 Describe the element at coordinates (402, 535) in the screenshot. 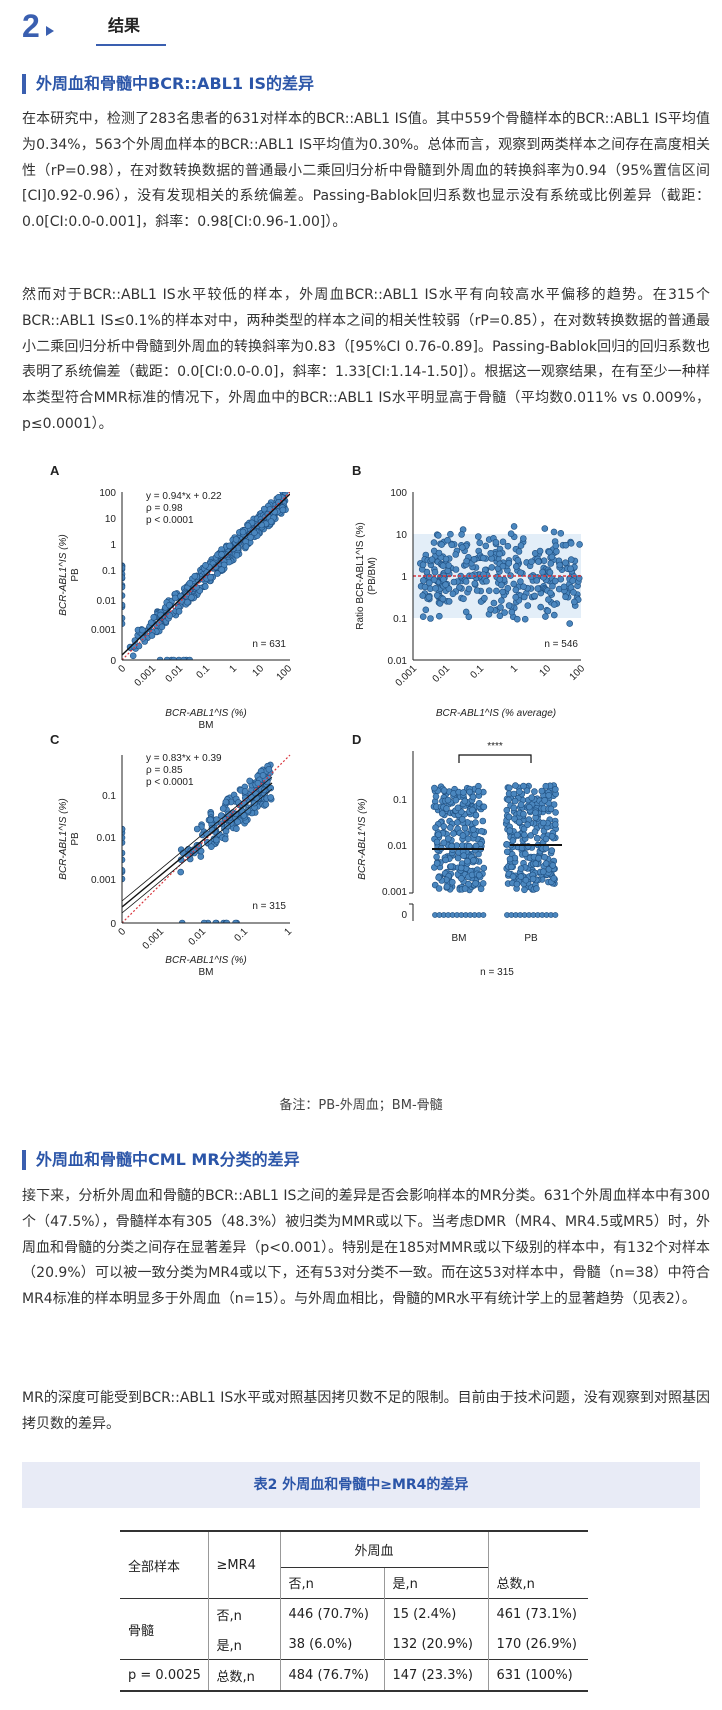

I see `svg-text: 10` at that location.